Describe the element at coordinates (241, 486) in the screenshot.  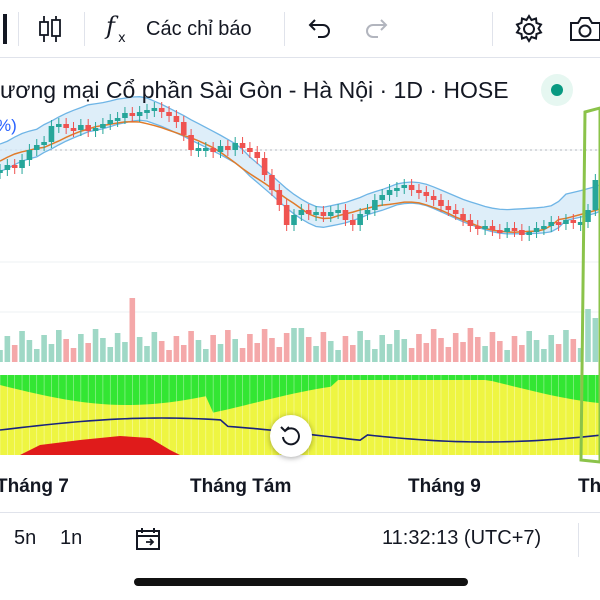
I see `month-label-august: Tháng Tám` at that location.